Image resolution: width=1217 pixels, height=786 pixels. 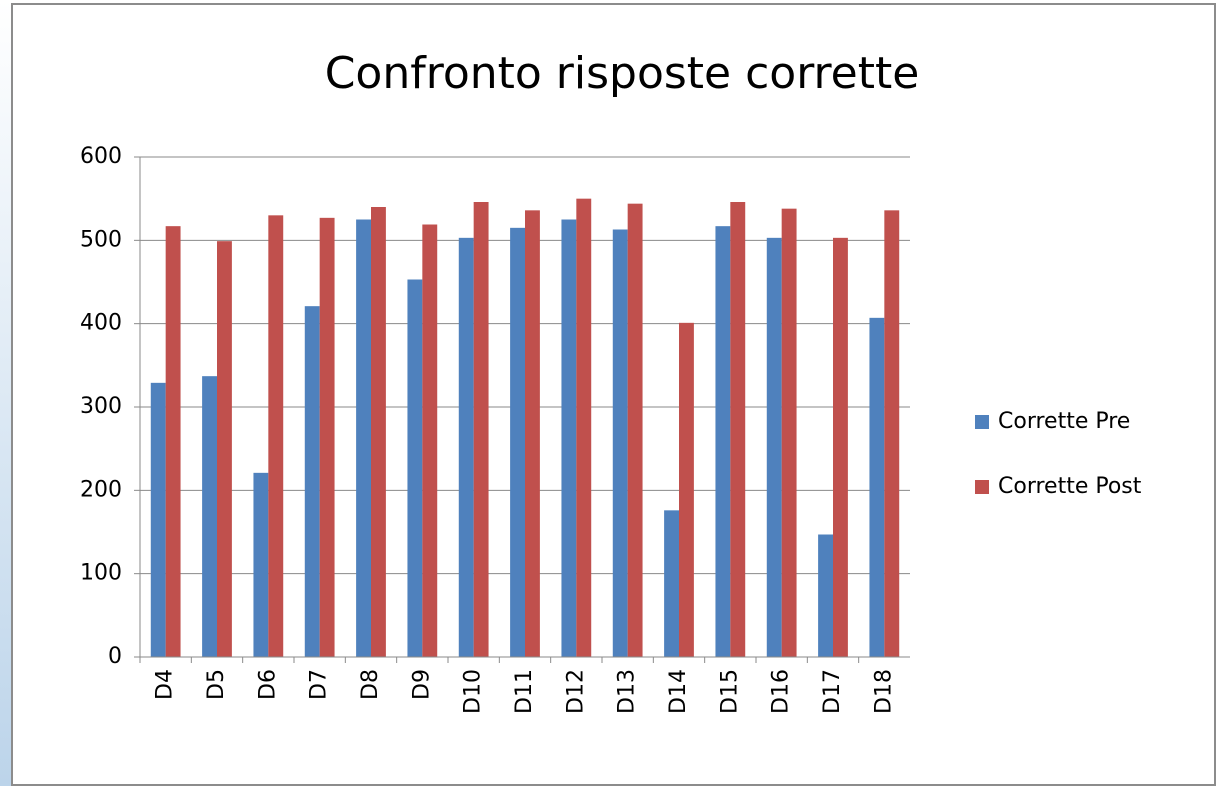 What do you see at coordinates (7, 393) in the screenshot?
I see `slide-background` at bounding box center [7, 393].